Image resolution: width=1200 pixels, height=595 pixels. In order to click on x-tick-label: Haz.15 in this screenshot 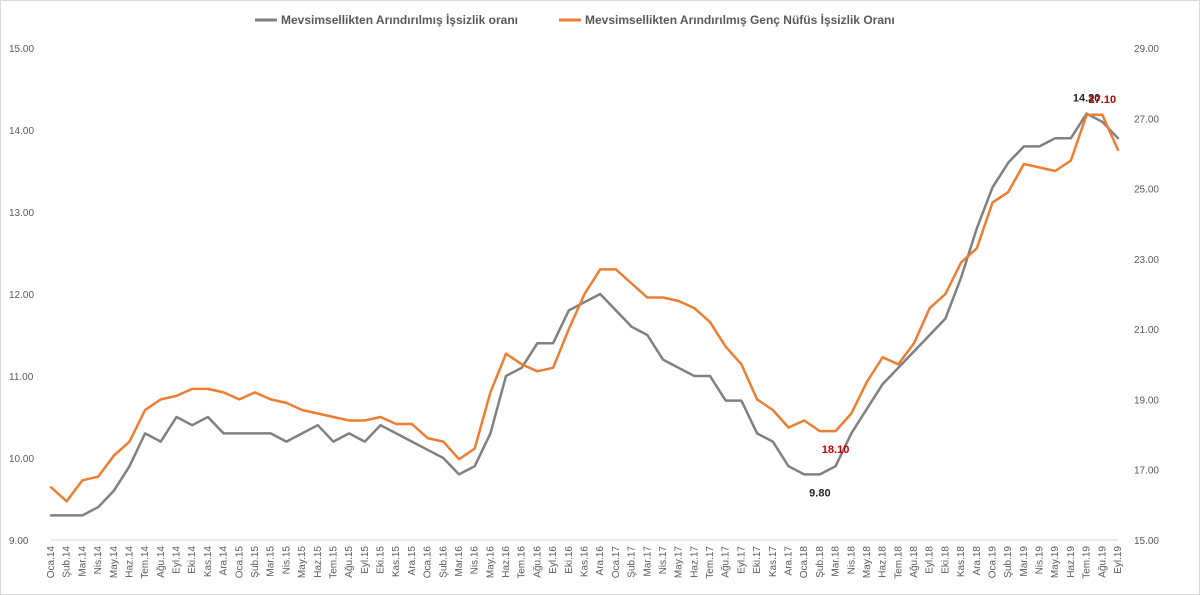, I will do `click(318, 562)`.